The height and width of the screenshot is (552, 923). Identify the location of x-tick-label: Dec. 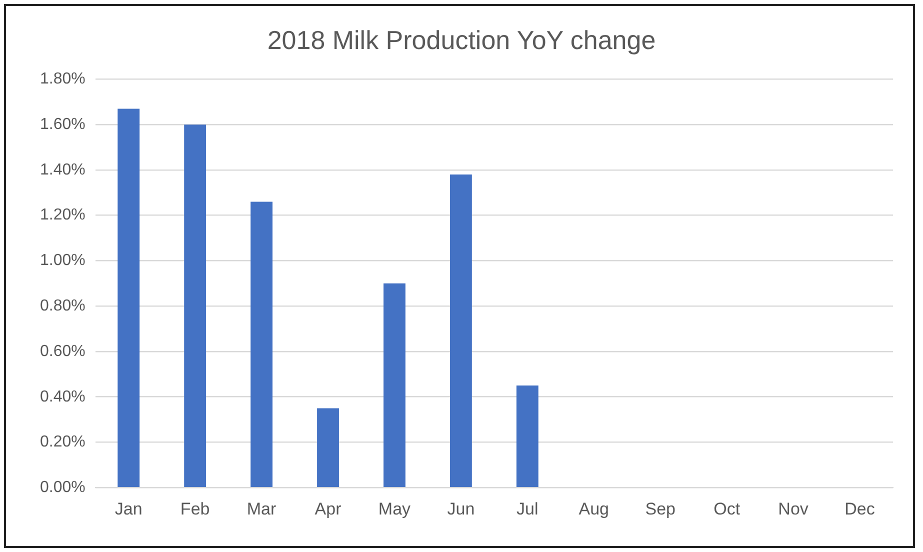
(860, 508).